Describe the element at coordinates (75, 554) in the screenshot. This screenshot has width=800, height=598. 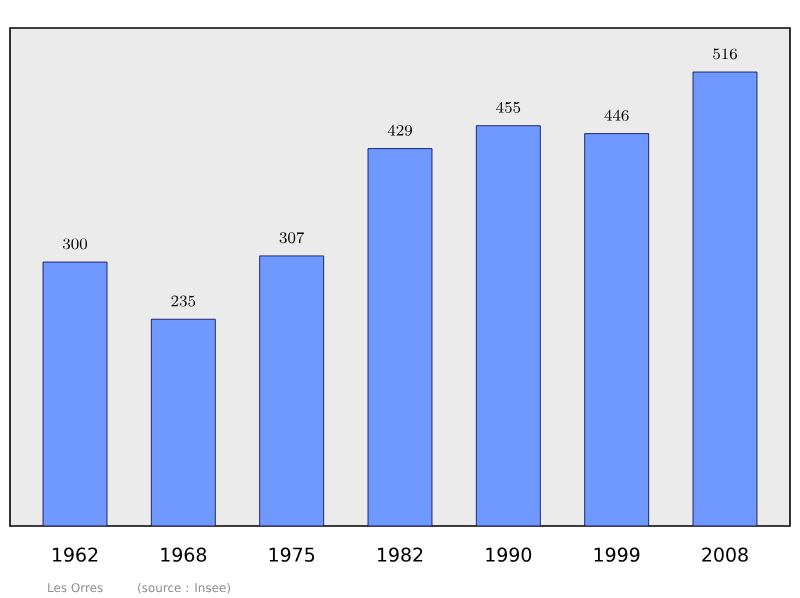
I see `x-tick-label: 1962` at that location.